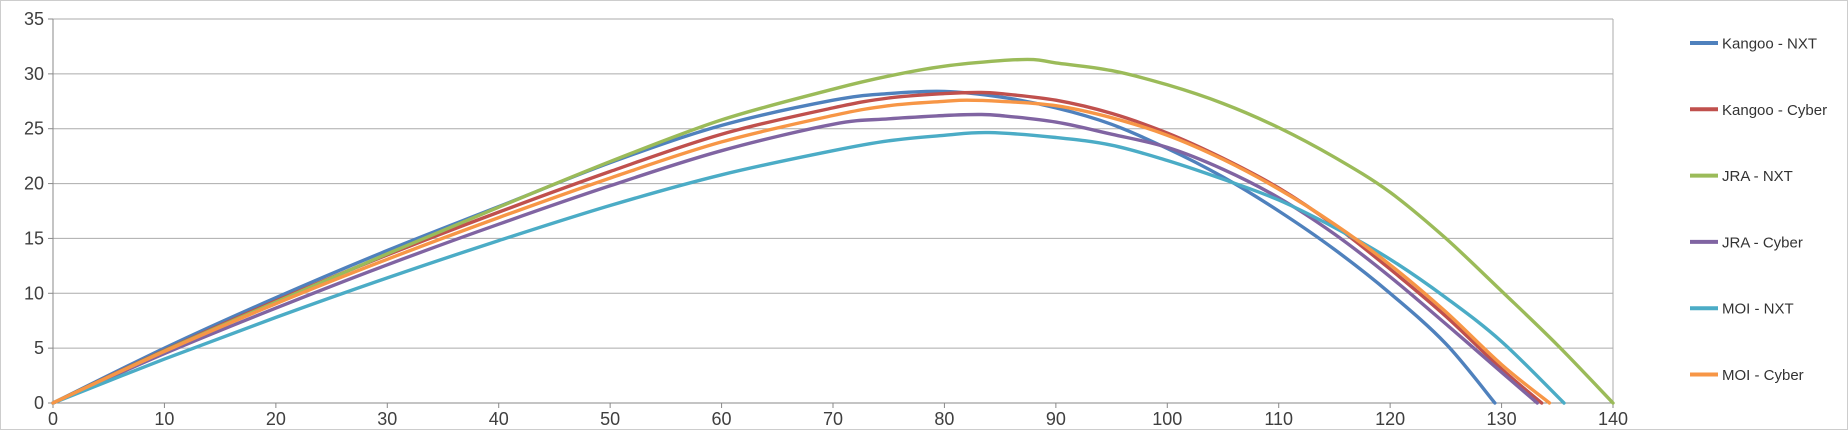 Image resolution: width=1848 pixels, height=430 pixels. I want to click on legend-label: MOI - NXT, so click(1758, 309).